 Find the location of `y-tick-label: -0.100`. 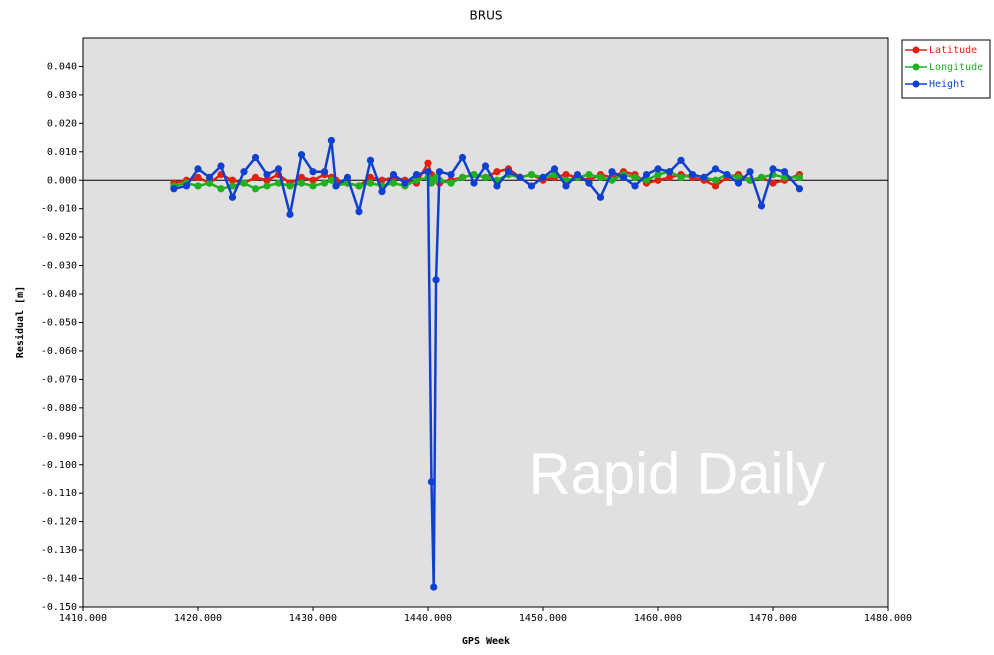

y-tick-label: -0.100 is located at coordinates (59, 465).